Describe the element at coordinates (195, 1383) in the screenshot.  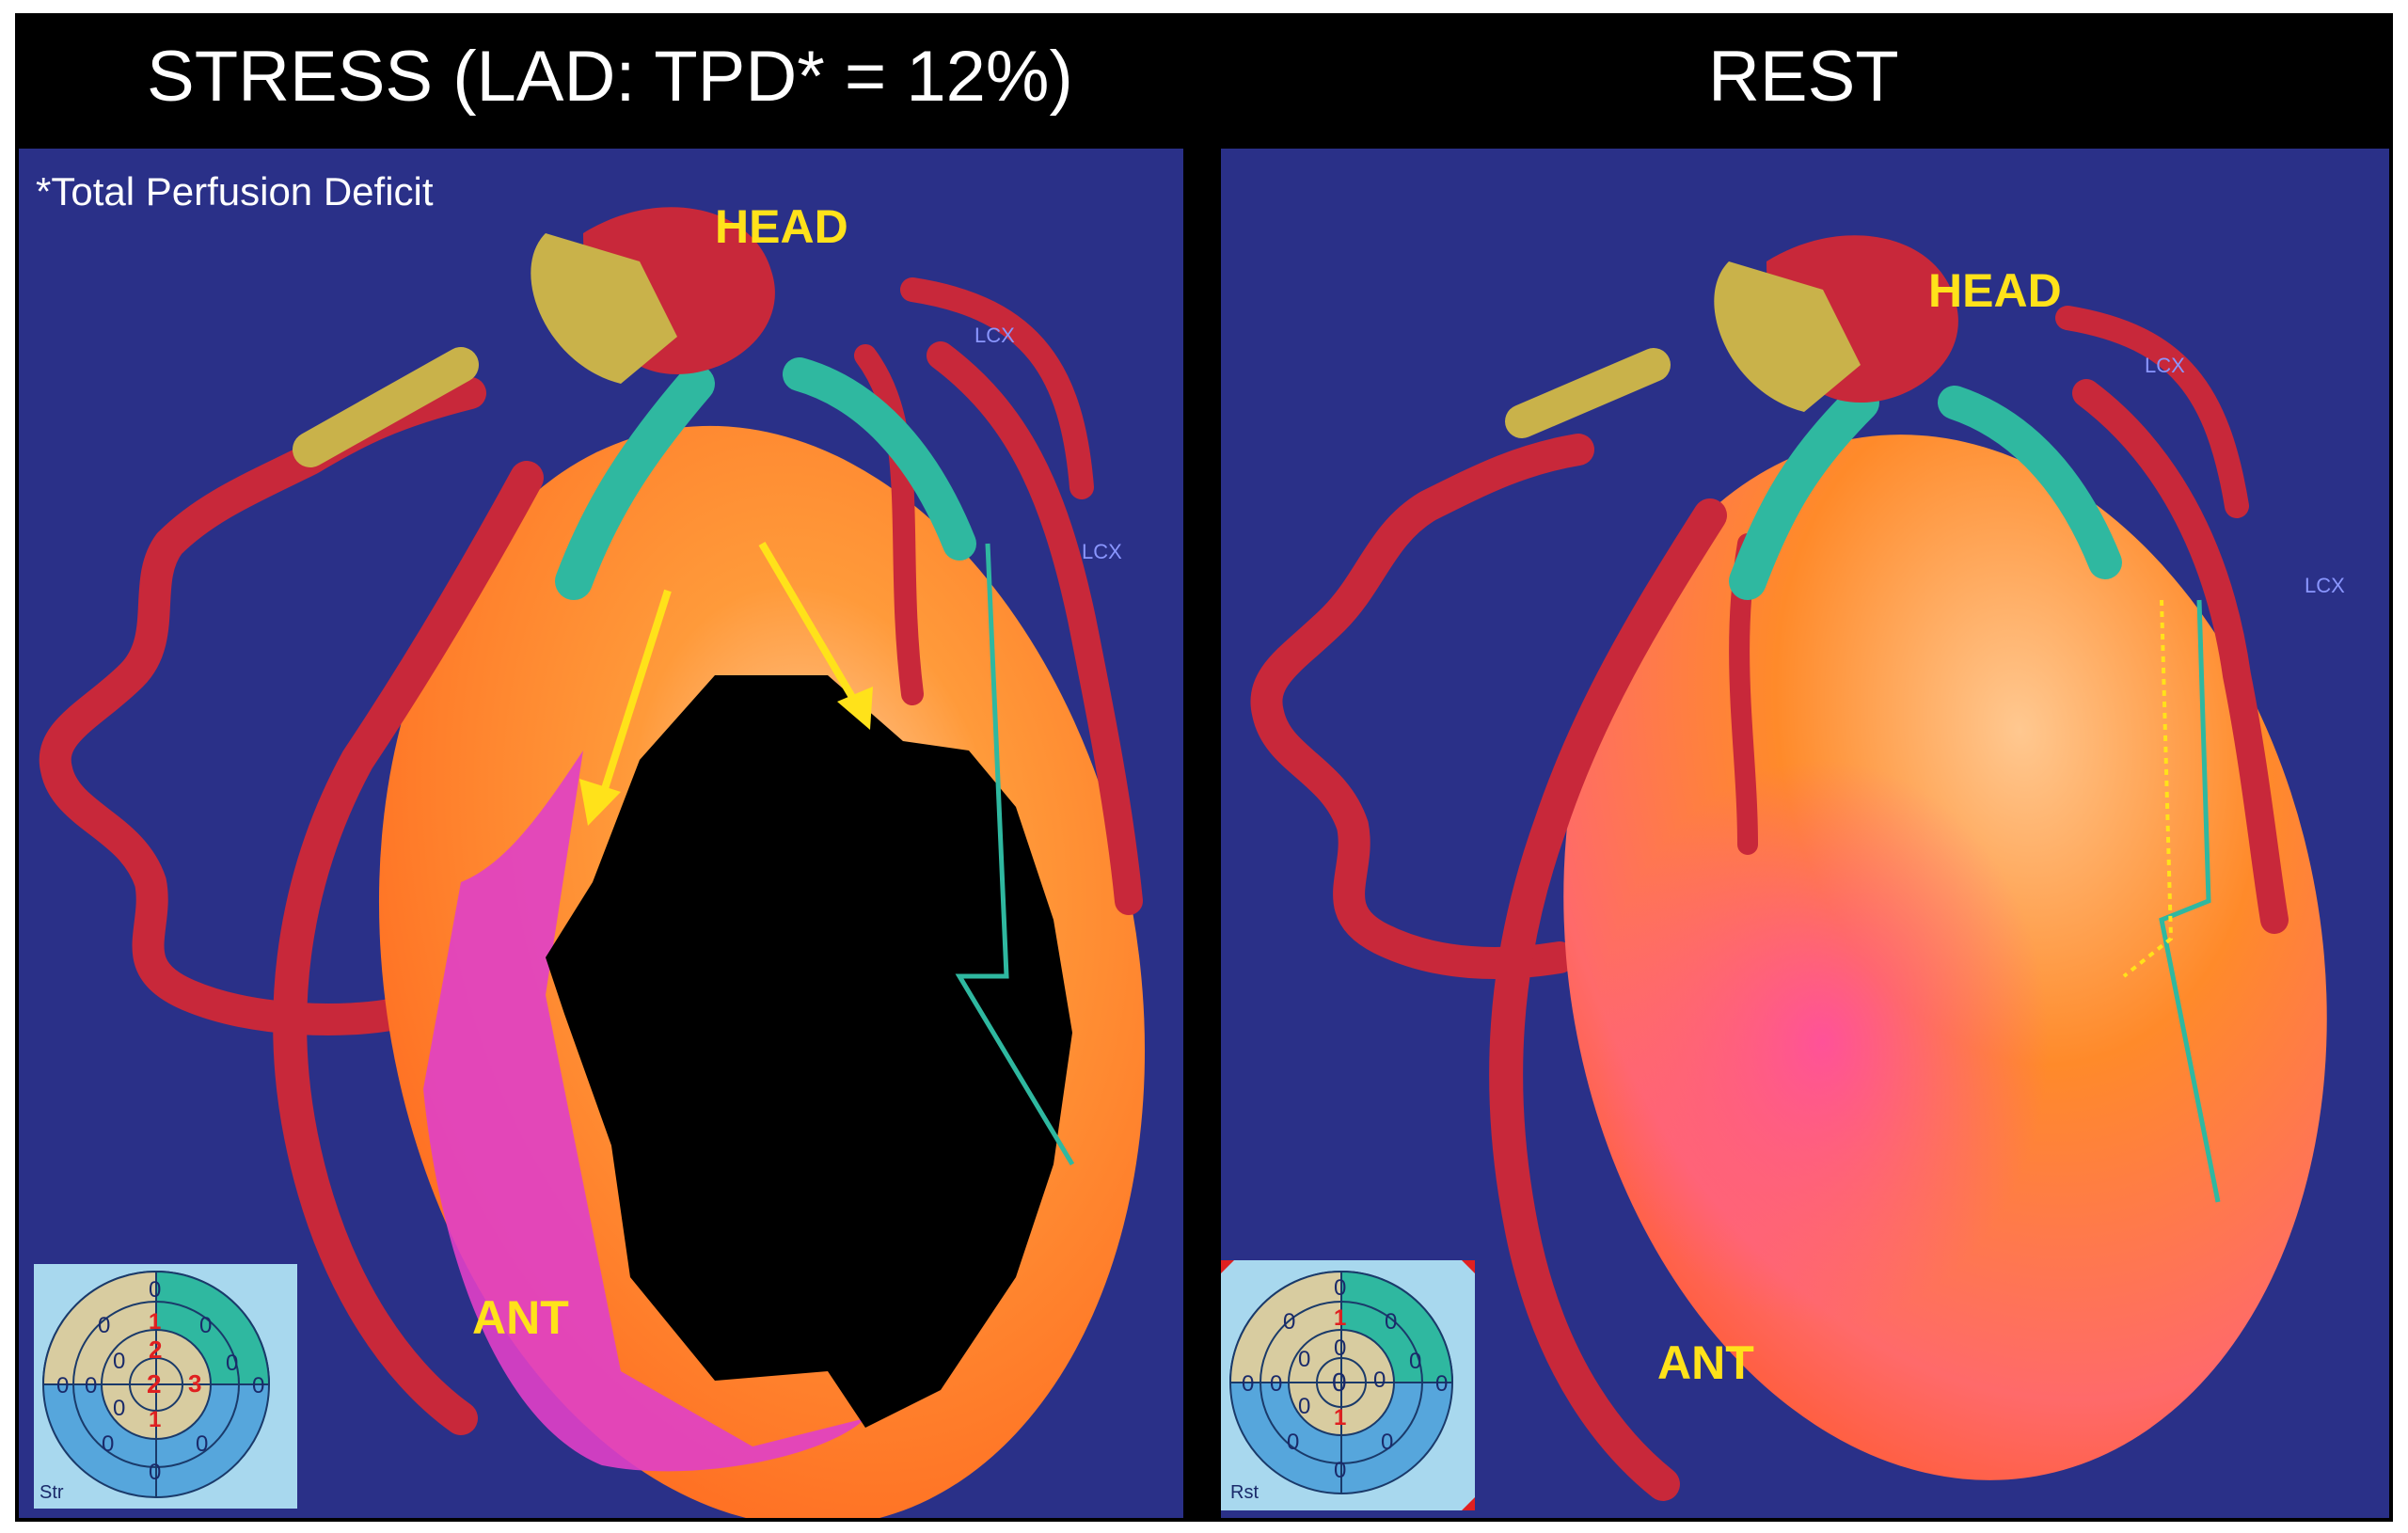
I see `stress-score-side-1: 3` at that location.